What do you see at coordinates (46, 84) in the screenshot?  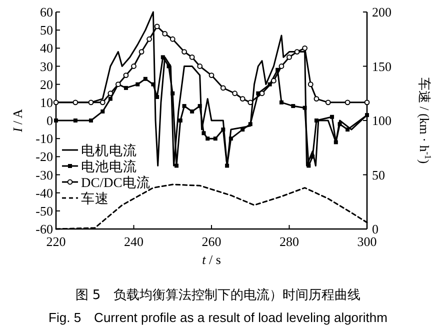 I see `y-tick-label: 20` at bounding box center [46, 84].